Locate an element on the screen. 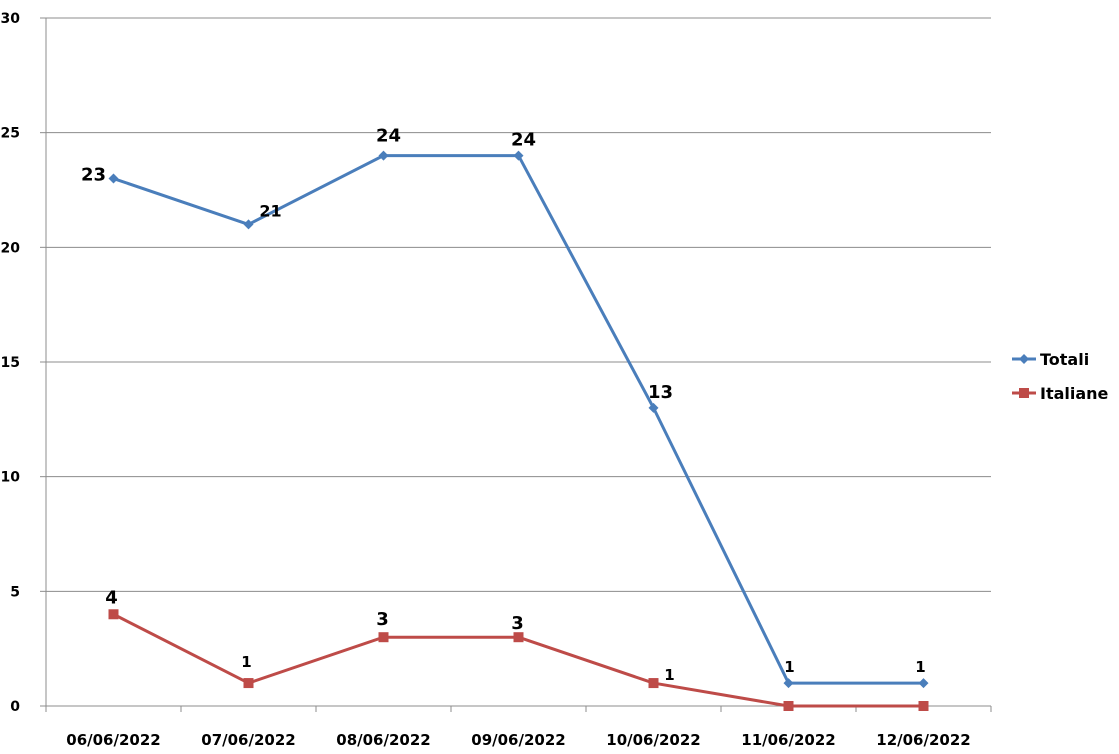 Image resolution: width=1119 pixels, height=754 pixels. legend-marker-italiane is located at coordinates (1024, 393).